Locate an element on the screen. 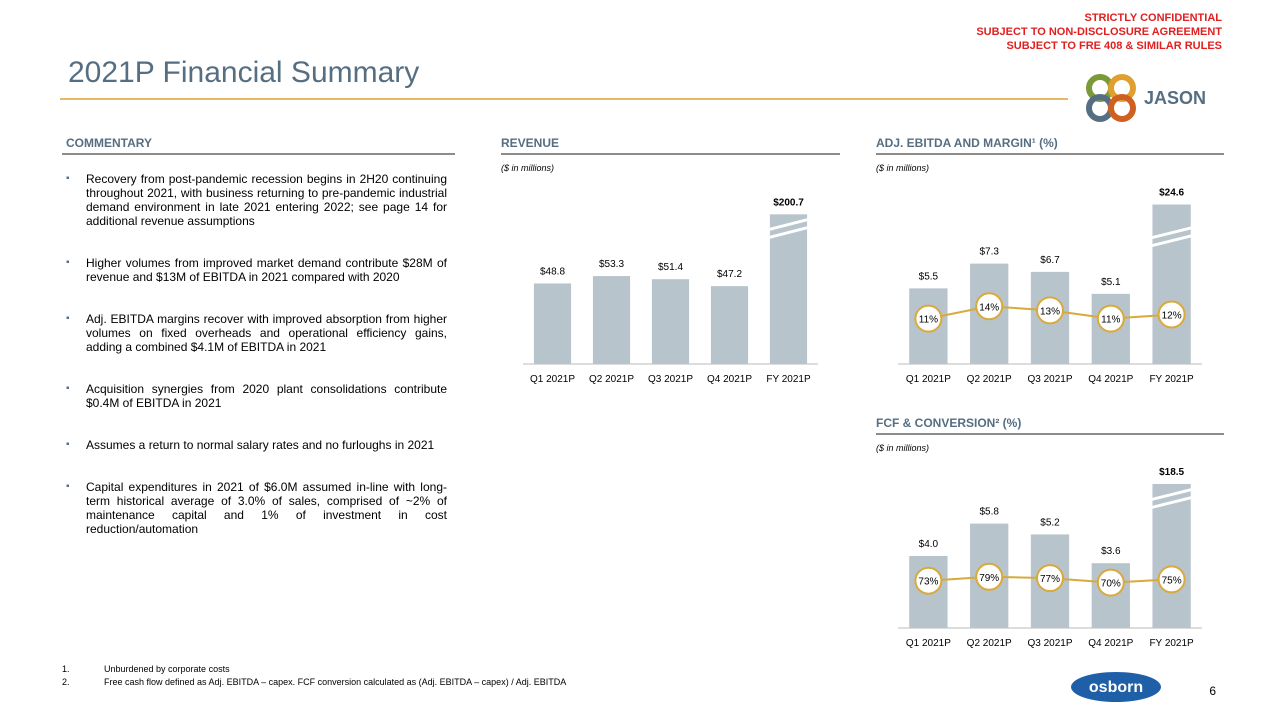  footnote: 1. Unburdened by corporate costs is located at coordinates (146, 669).